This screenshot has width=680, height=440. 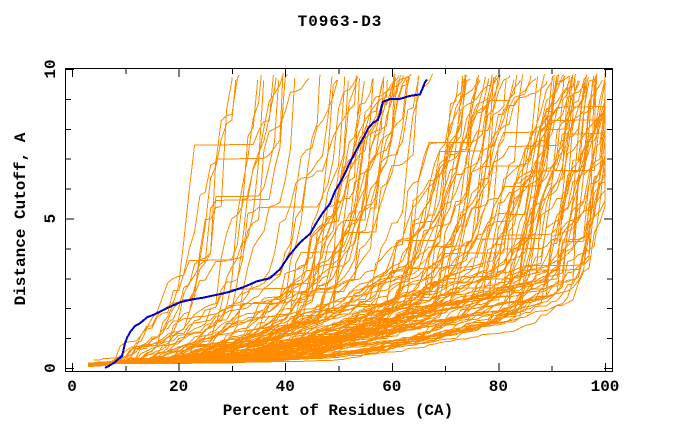 I want to click on chart-title: T0963-D3, so click(x=340, y=22).